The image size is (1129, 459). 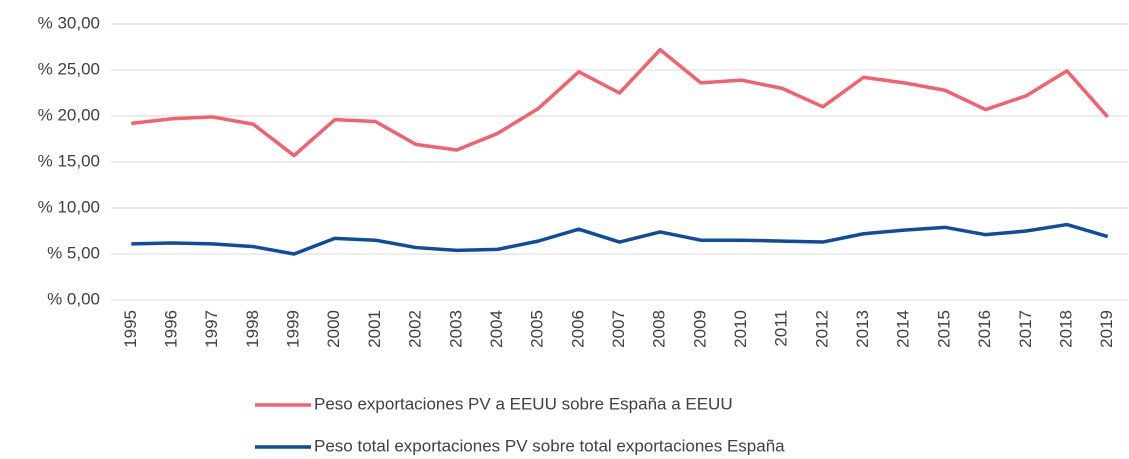 What do you see at coordinates (455, 329) in the screenshot?
I see `x-tick-label: 2003` at bounding box center [455, 329].